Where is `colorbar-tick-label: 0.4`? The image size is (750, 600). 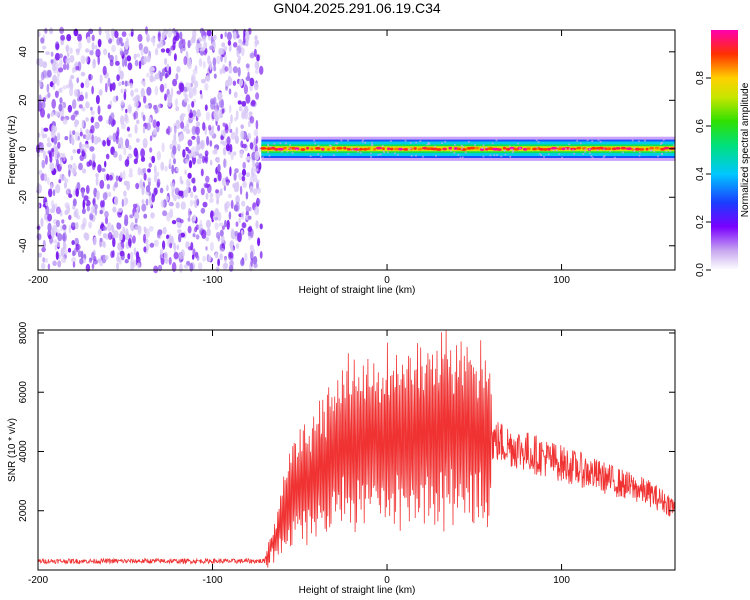 colorbar-tick-label: 0.4 is located at coordinates (700, 174).